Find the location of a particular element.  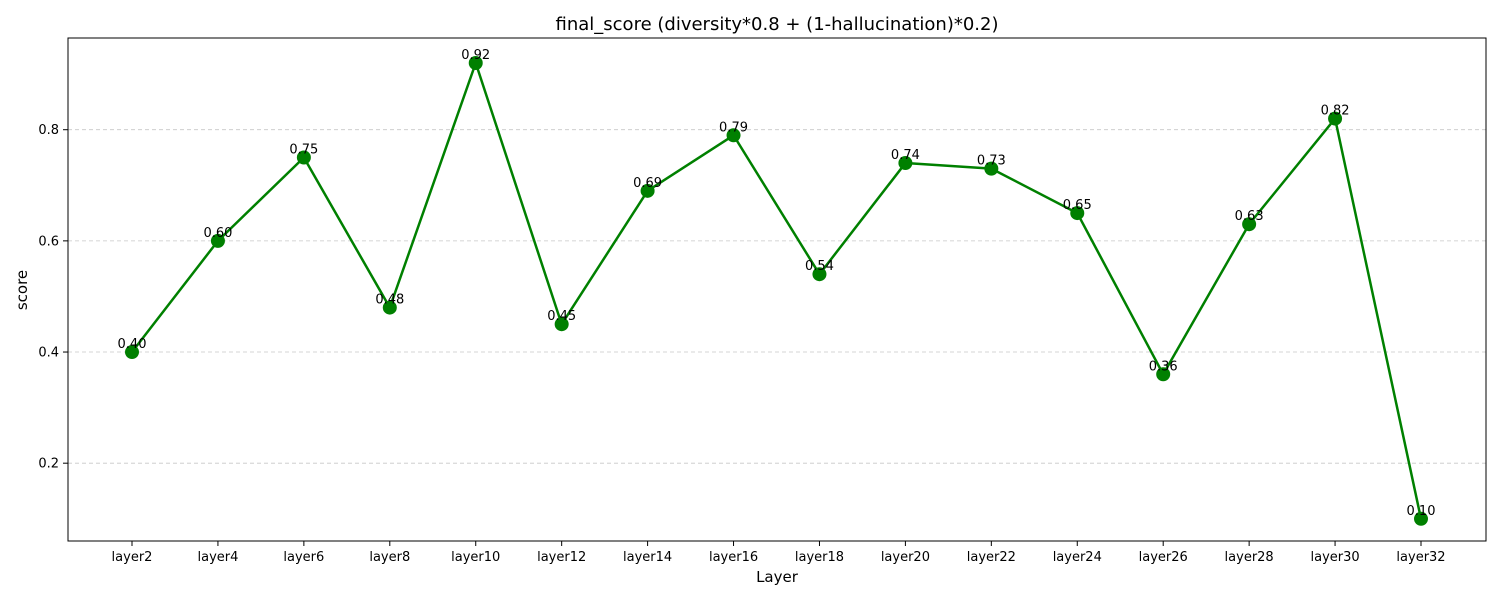

x-tick-label: layer22 is located at coordinates (991, 557).